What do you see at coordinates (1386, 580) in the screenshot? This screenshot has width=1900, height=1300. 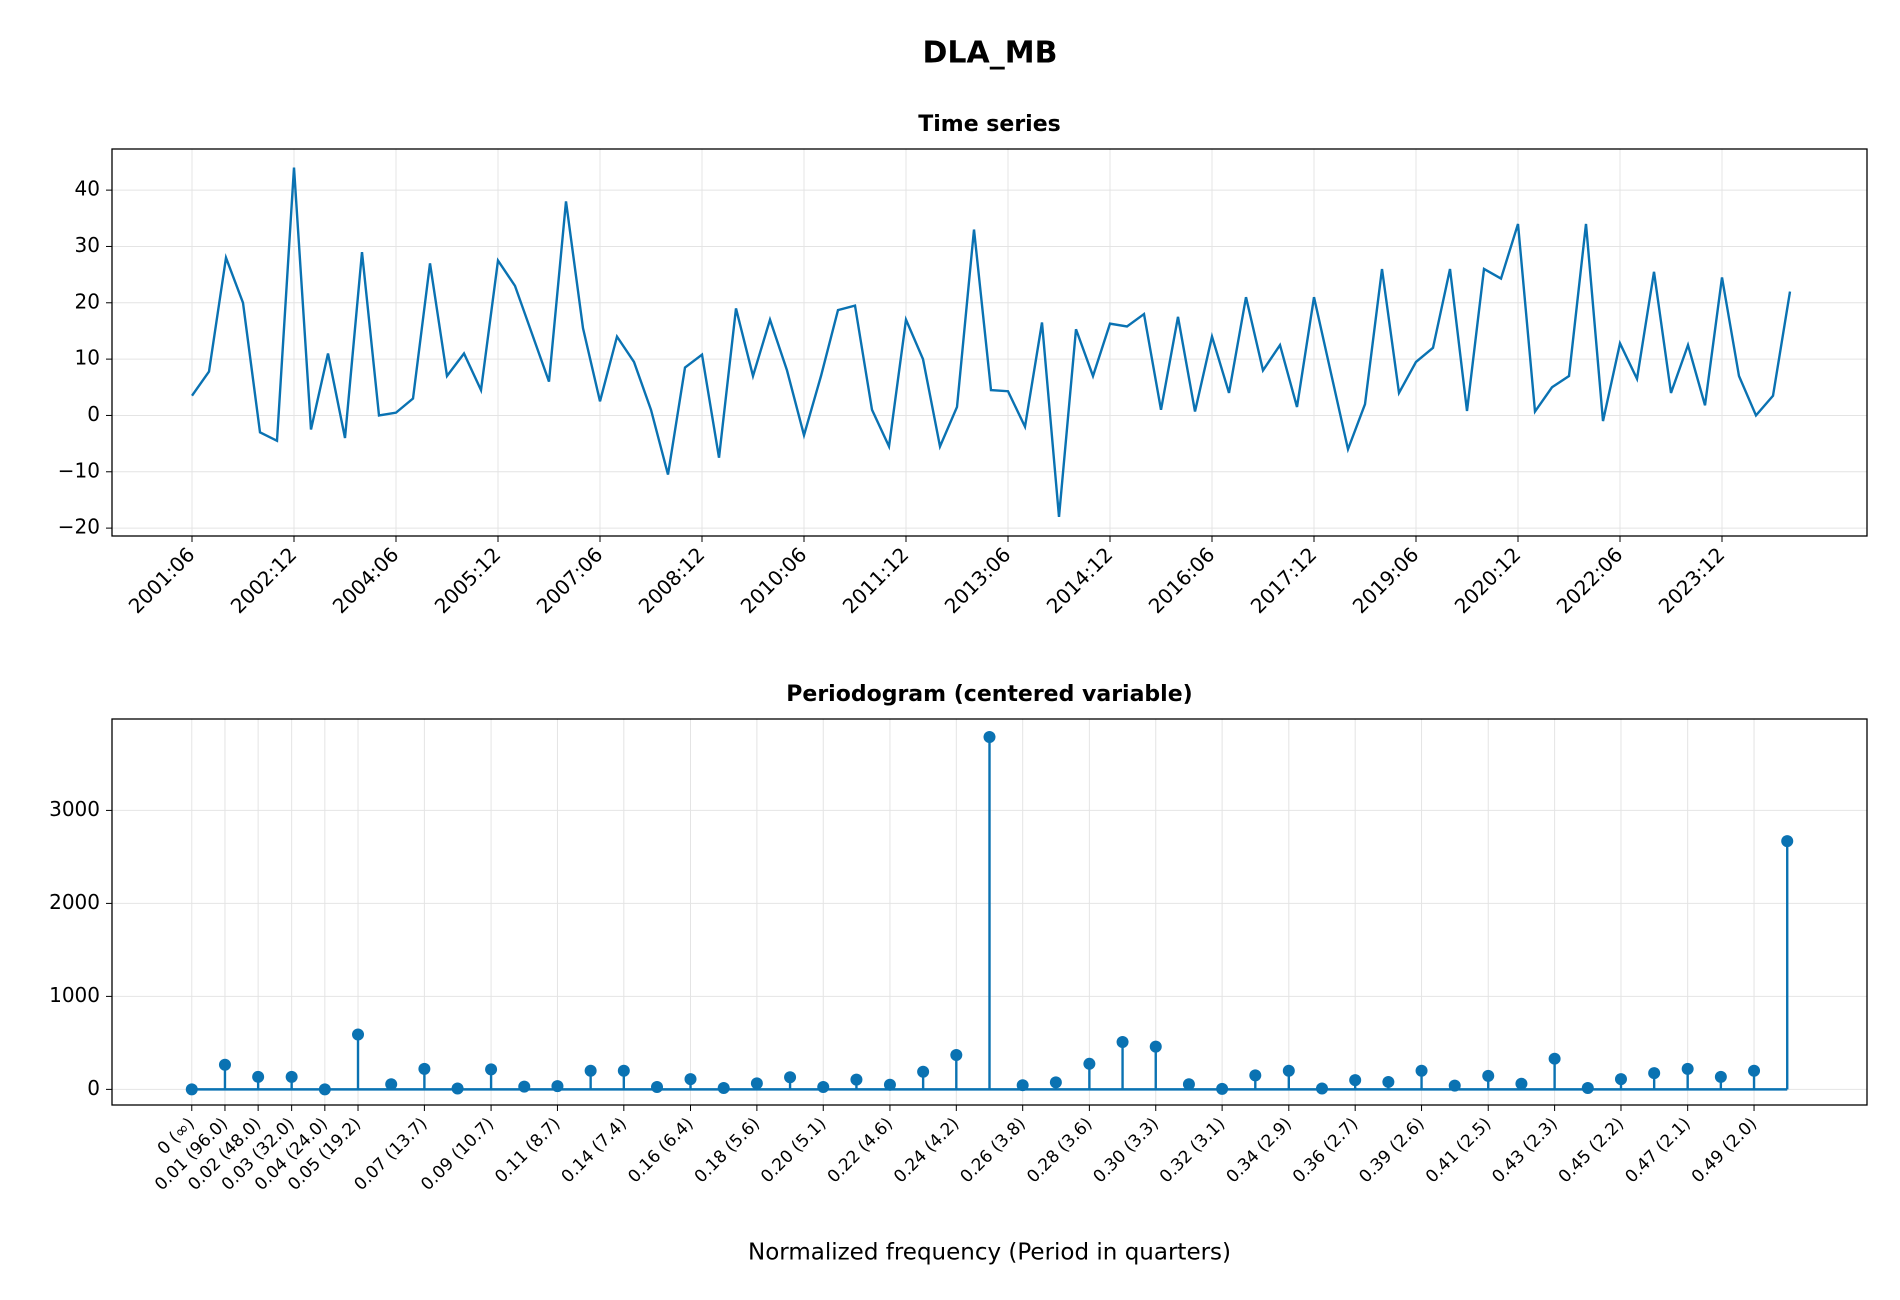 I see `x-tick-label: 2019:06` at bounding box center [1386, 580].